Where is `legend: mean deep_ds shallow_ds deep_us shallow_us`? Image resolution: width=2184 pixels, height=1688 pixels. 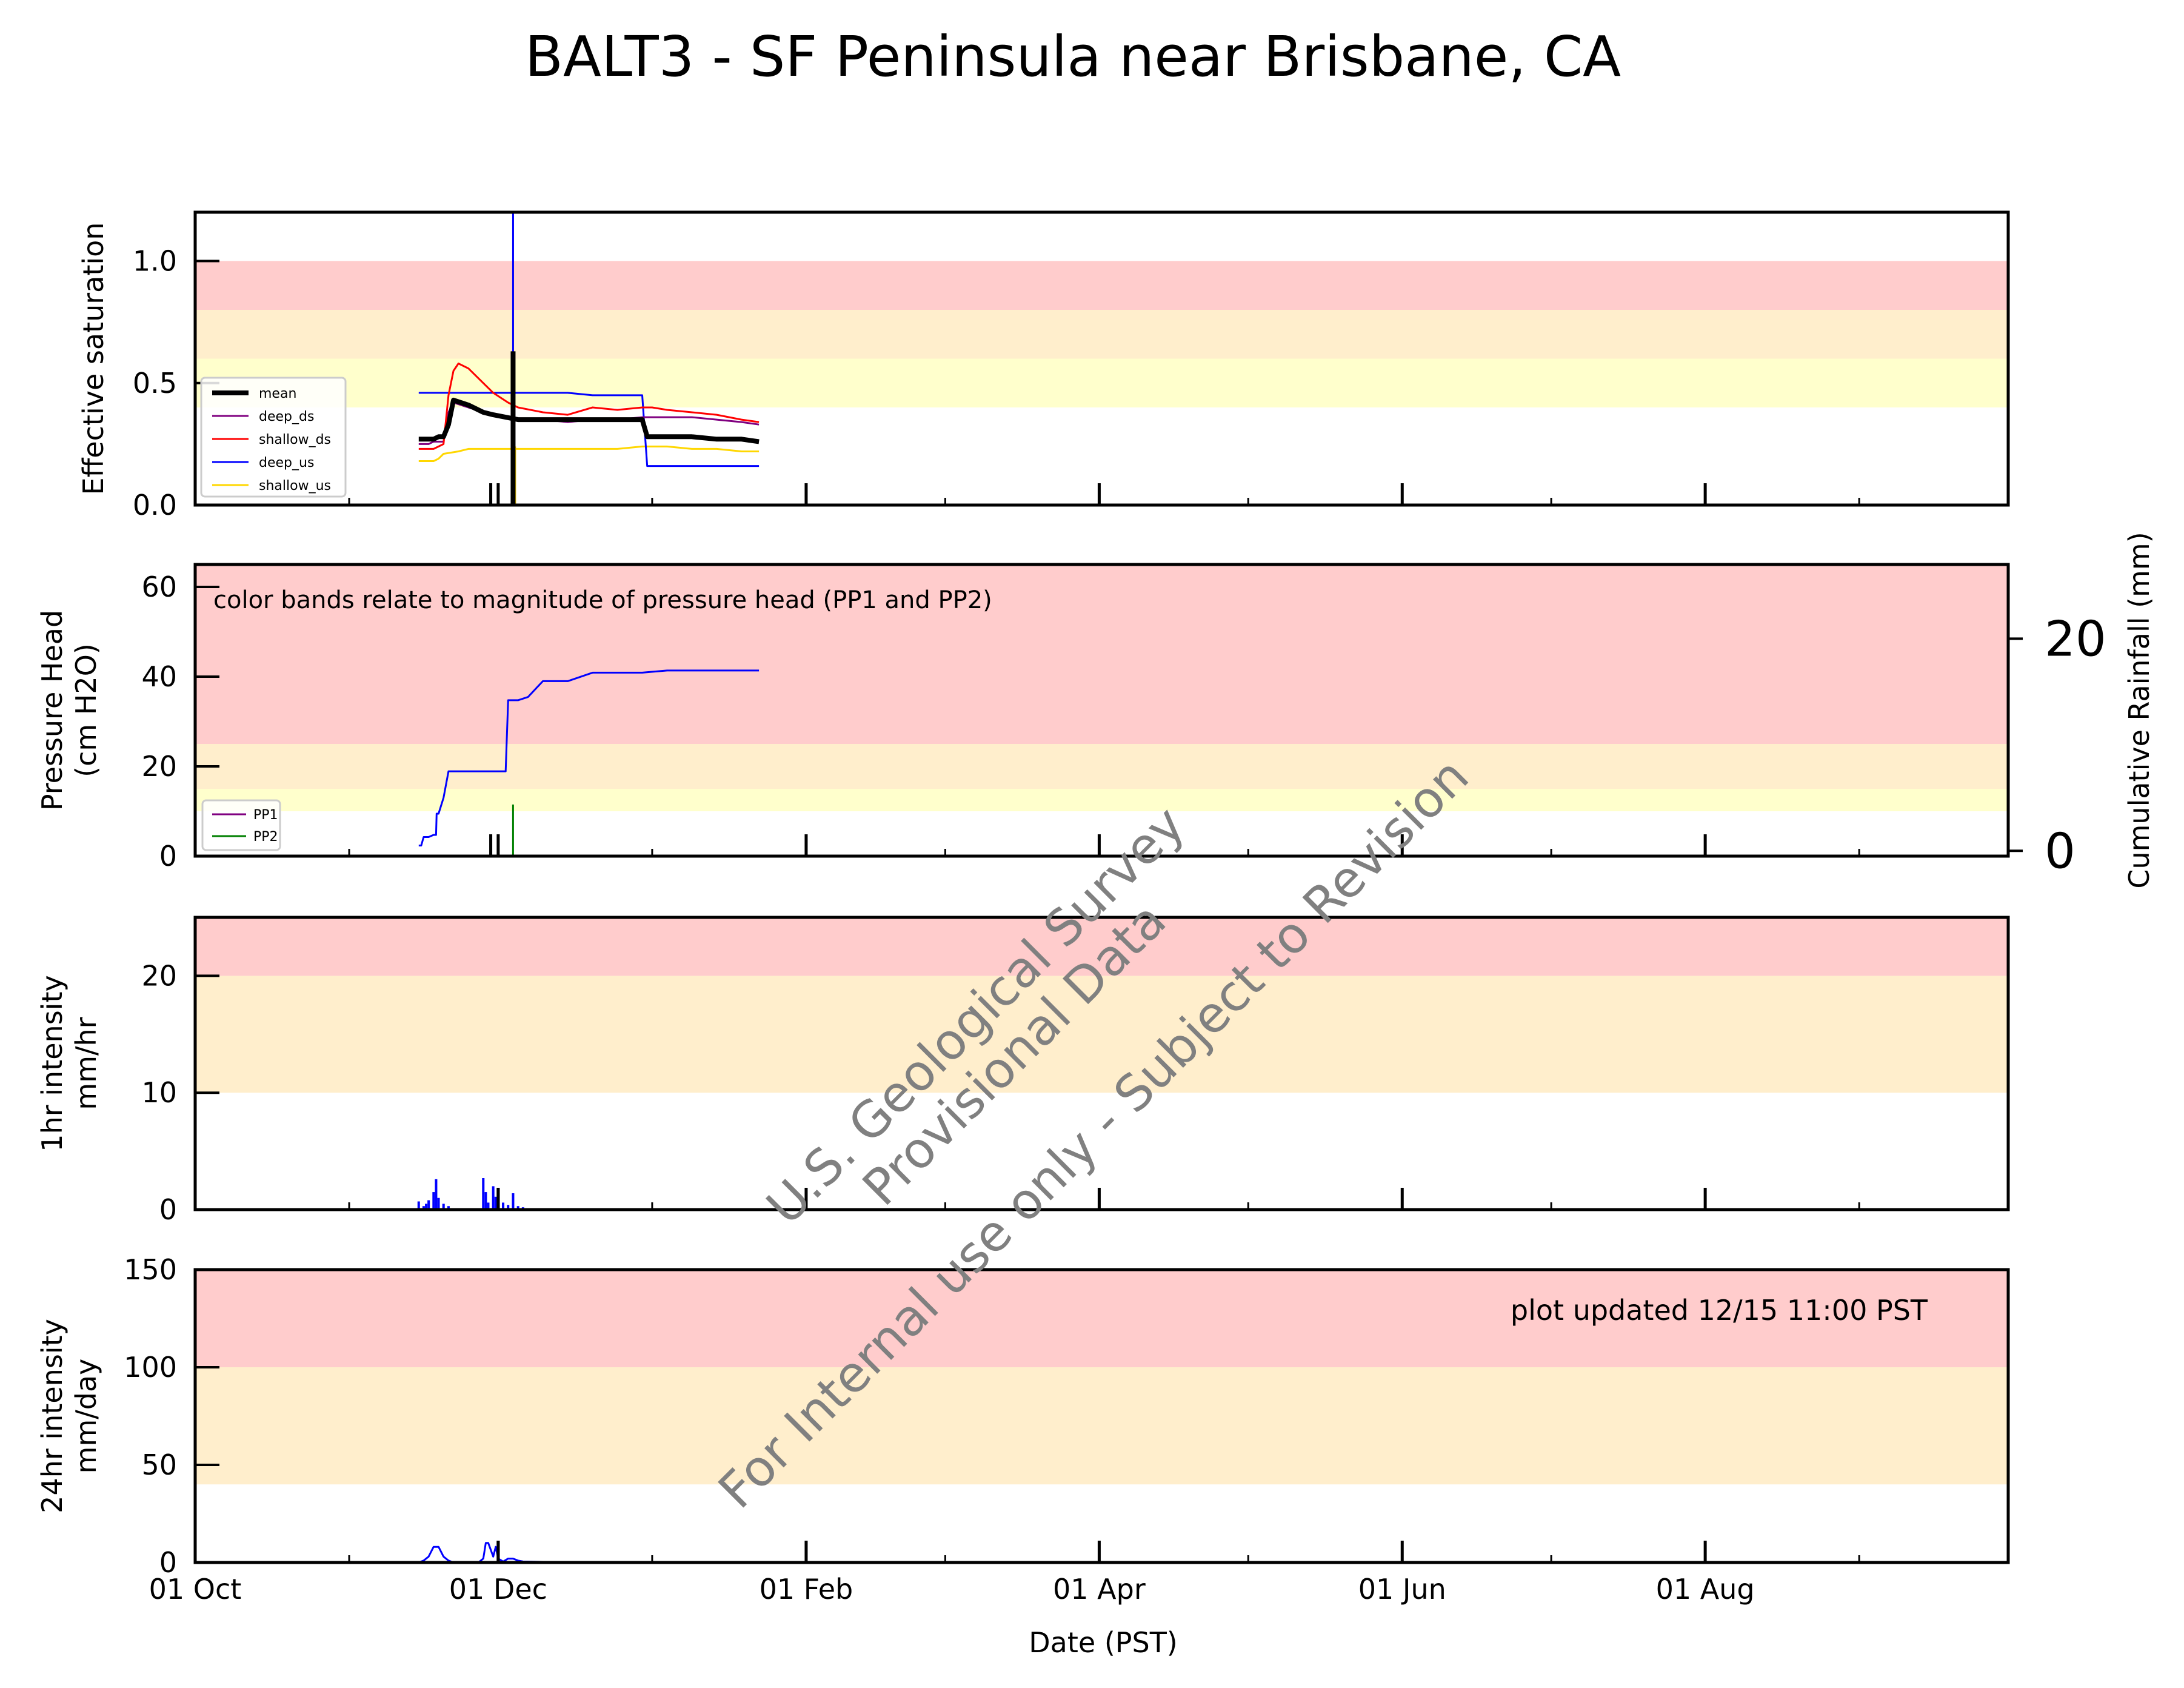 legend: mean deep_ds shallow_ds deep_us shallow_us is located at coordinates (273, 437).